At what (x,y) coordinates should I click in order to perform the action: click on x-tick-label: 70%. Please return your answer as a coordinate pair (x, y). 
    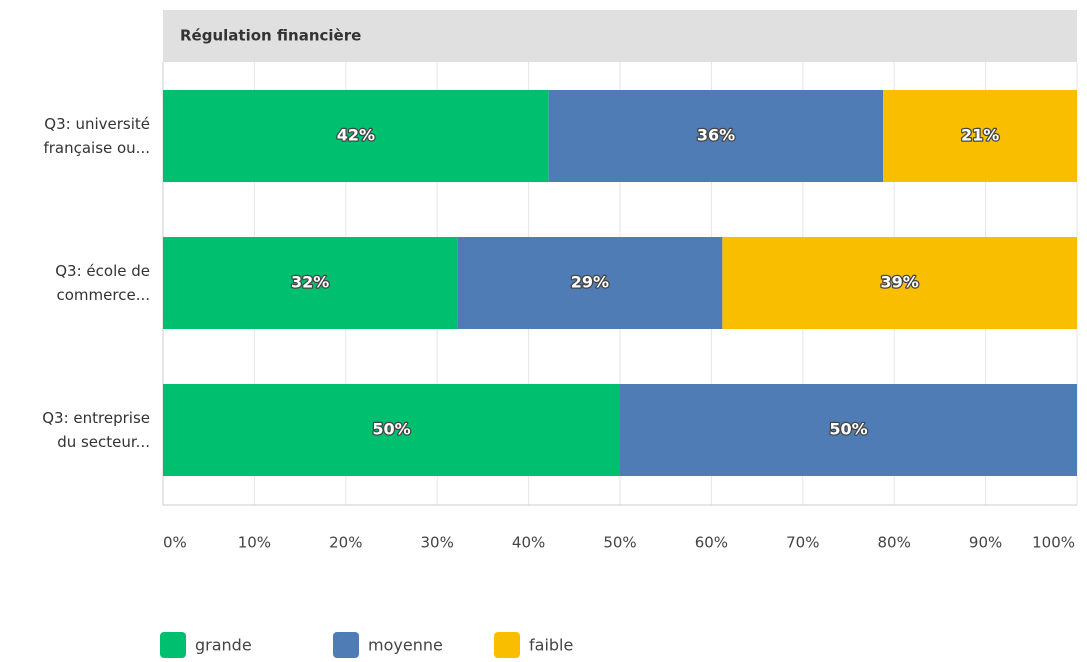
    Looking at the image, I should click on (802, 543).